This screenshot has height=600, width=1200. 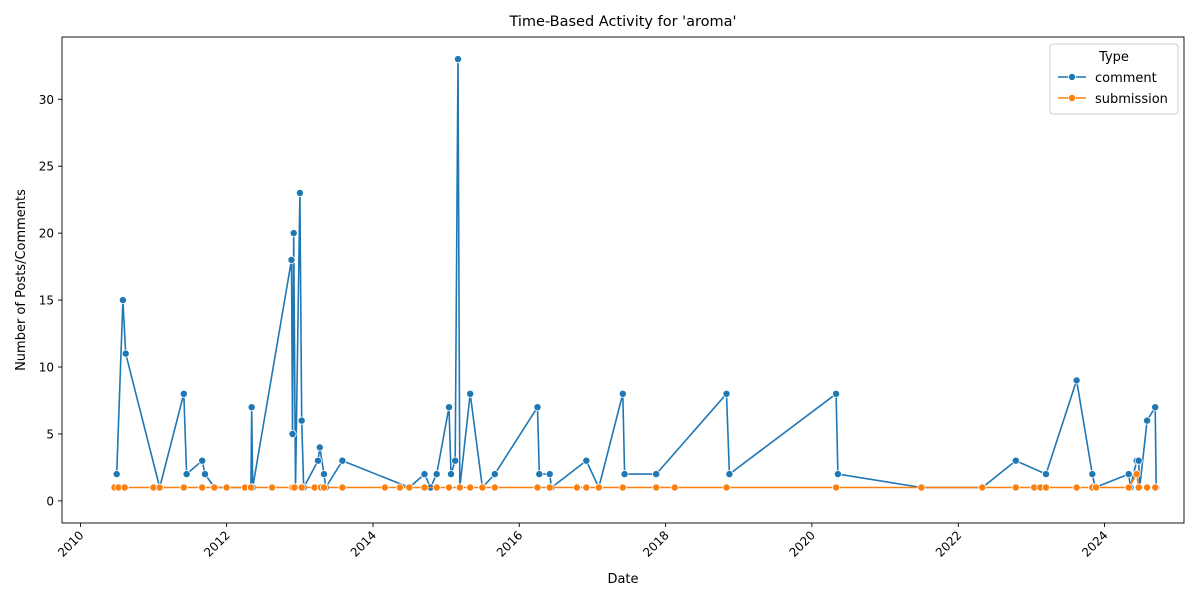 What do you see at coordinates (1131, 99) in the screenshot?
I see `legend-submission-label: submission` at bounding box center [1131, 99].